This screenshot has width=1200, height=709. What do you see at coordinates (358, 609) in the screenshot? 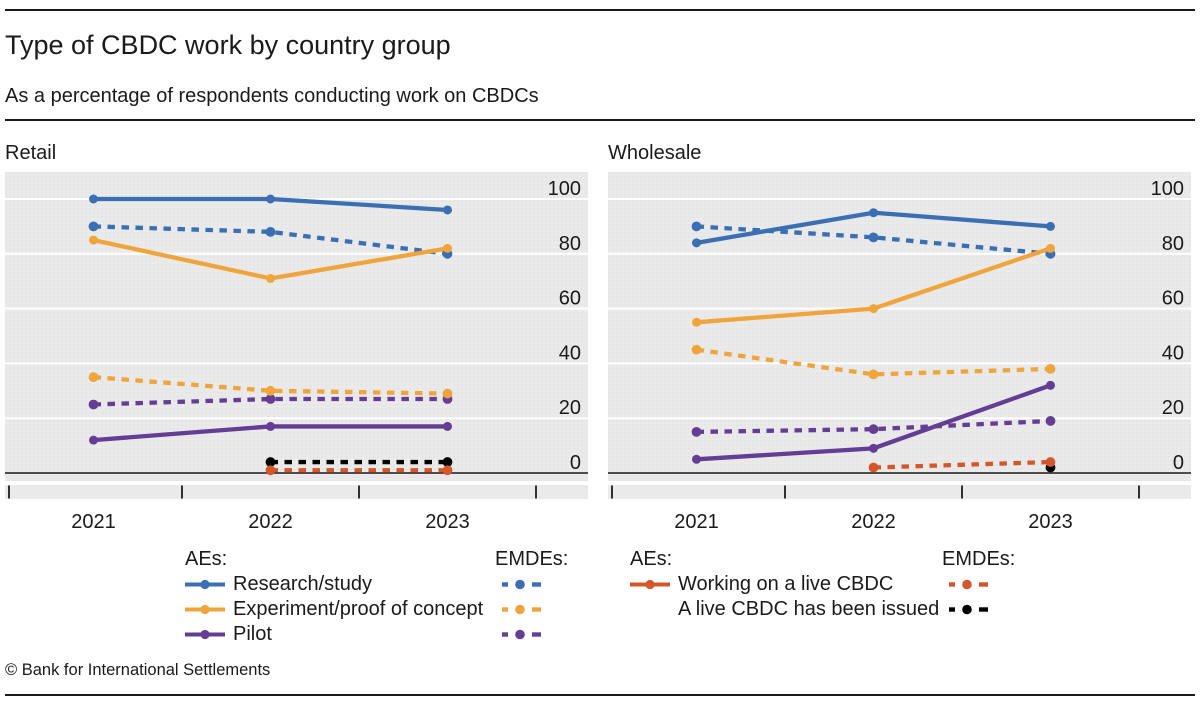
I see `legend-item-label: Experiment/proof of concept` at bounding box center [358, 609].